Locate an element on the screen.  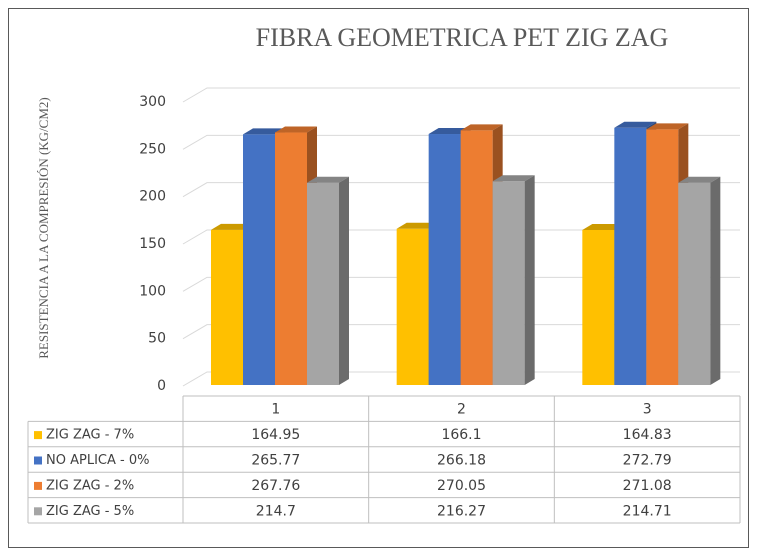
y-tick-label: 250 is located at coordinates (152, 149).